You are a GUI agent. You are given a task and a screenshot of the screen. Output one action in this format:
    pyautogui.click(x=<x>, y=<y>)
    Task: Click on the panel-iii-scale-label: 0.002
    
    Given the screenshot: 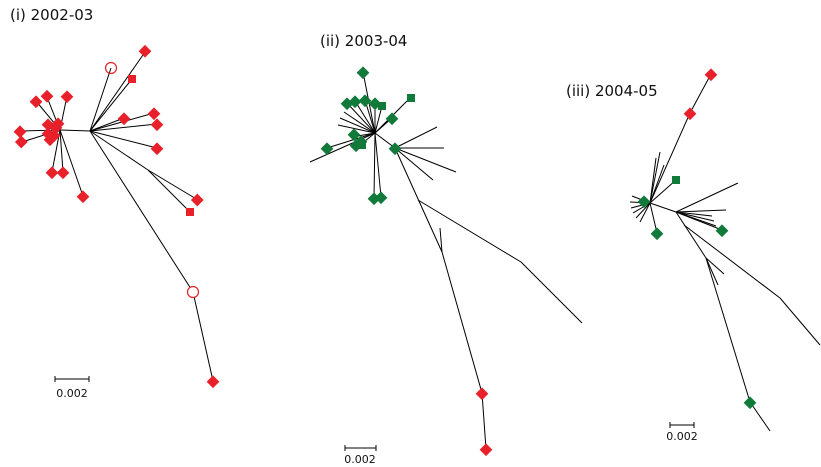 What is the action you would take?
    pyautogui.click(x=682, y=436)
    